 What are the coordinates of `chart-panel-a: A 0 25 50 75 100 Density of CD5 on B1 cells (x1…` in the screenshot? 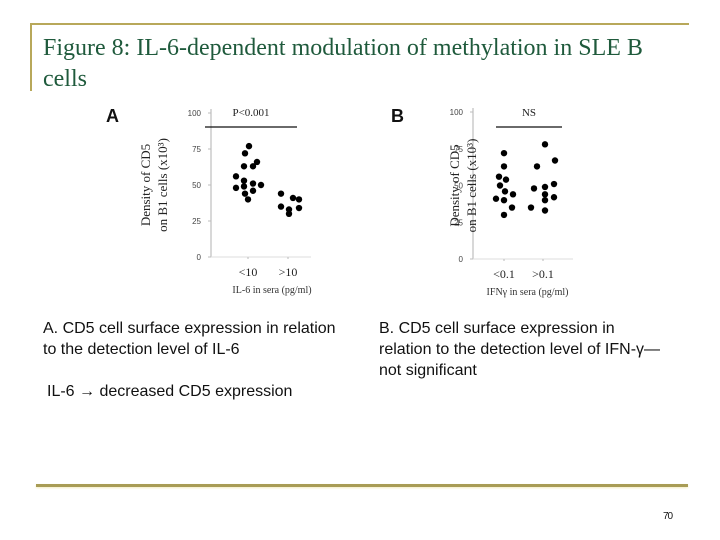 It's located at (215, 200).